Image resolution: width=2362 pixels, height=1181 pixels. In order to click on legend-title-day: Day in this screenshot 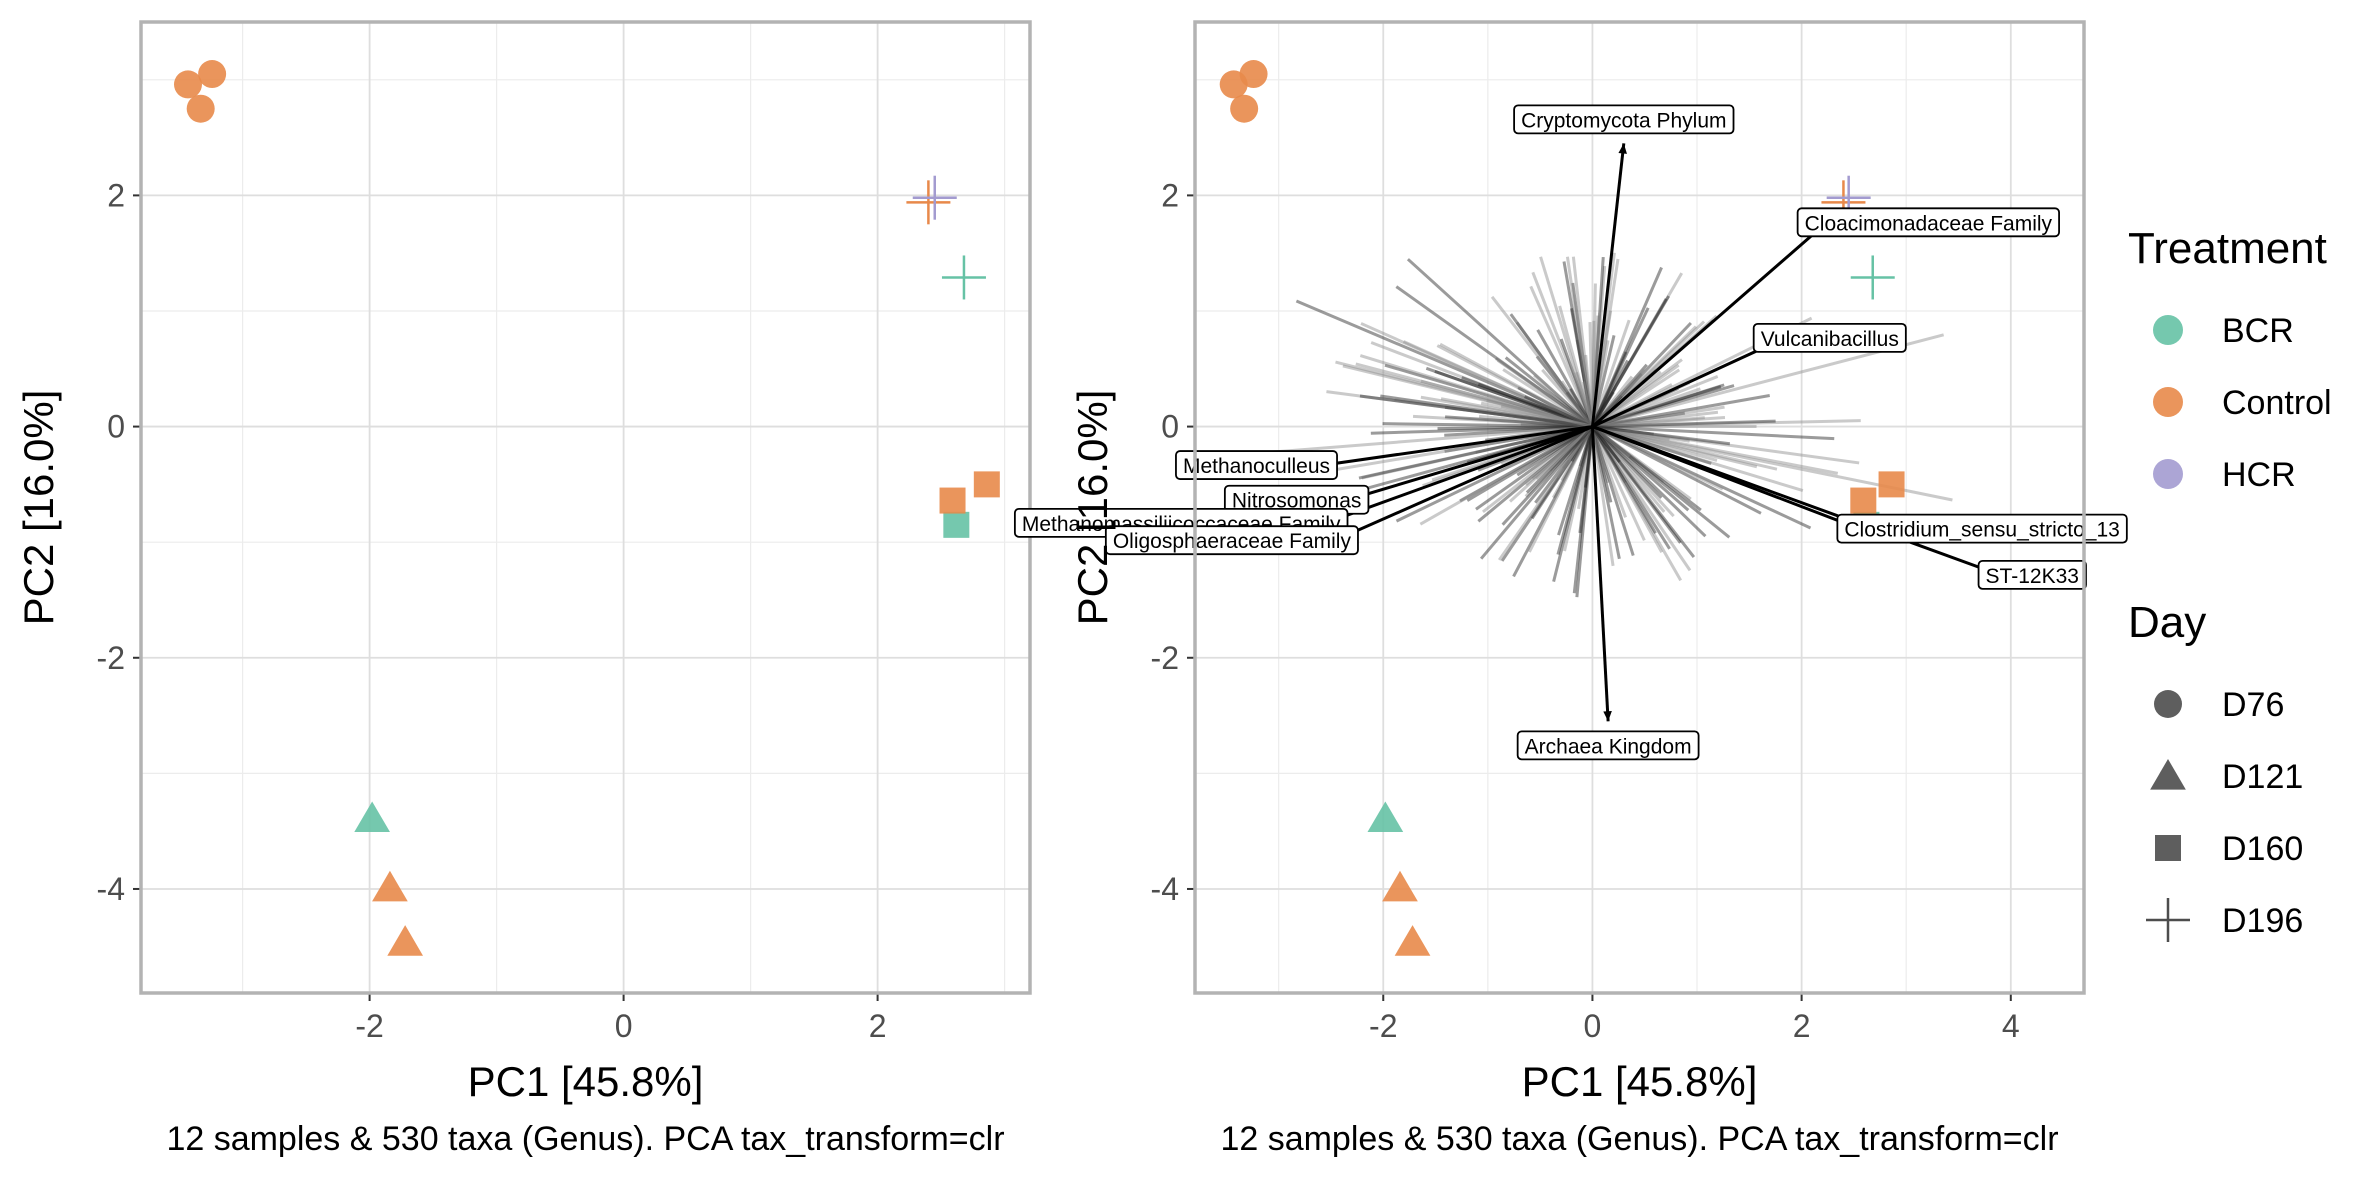, I will do `click(2167, 622)`.